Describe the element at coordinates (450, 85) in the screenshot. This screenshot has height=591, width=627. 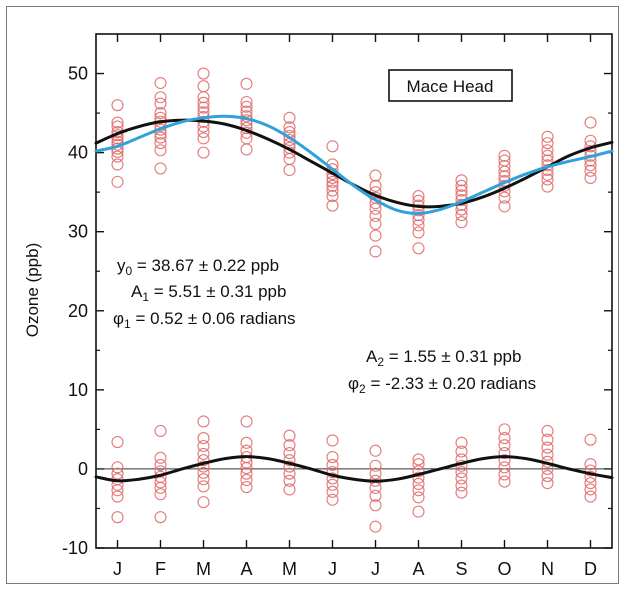
I see `legend-box: Mace Head` at that location.